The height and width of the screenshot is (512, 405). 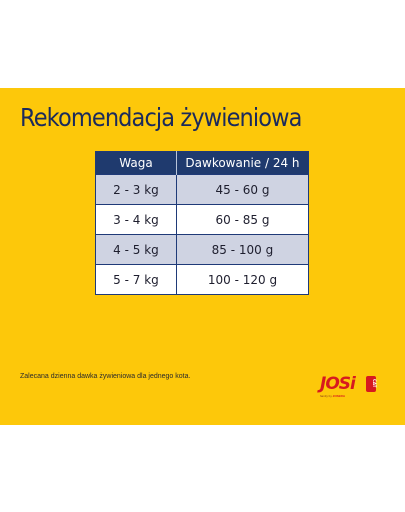 I want to click on table-row: 3 - 4 kg 60 - 85 g, so click(x=202, y=219).